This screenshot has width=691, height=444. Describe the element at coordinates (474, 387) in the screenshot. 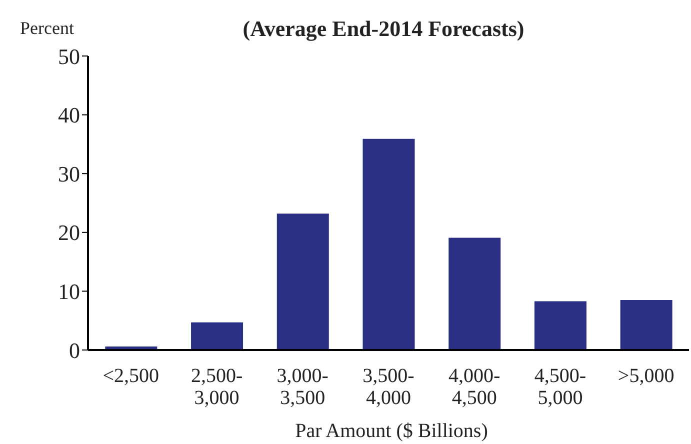

I see `x-tick-label: 4,000- 4,500` at that location.